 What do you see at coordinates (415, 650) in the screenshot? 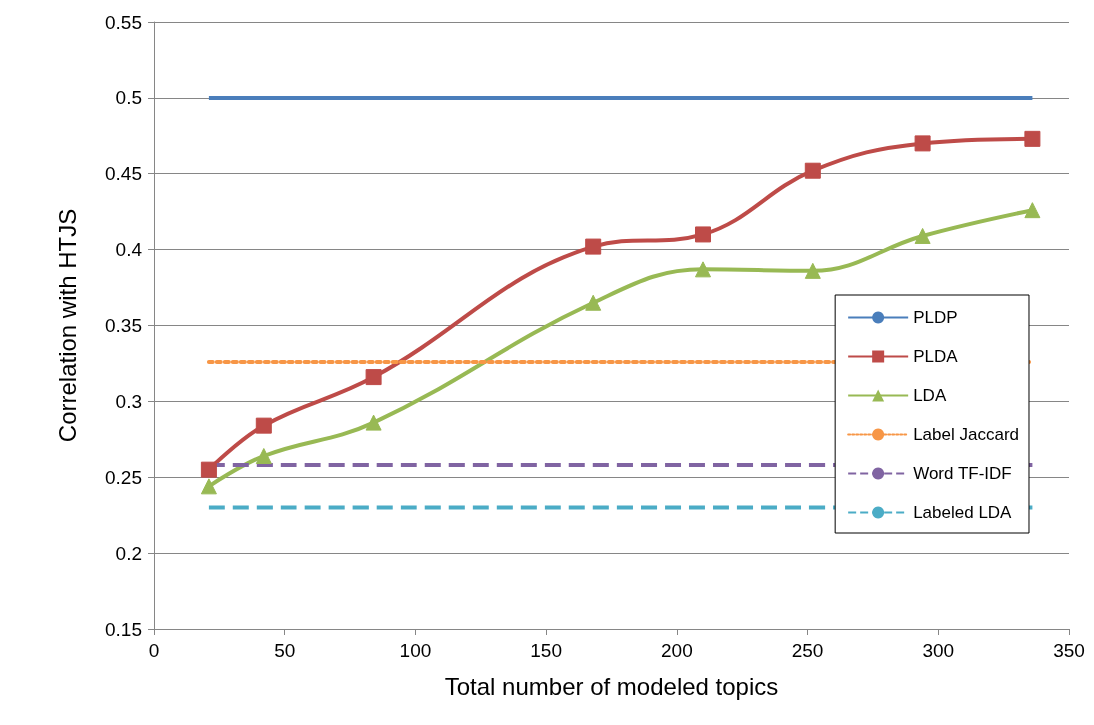
I see `x-tick-label: 100` at bounding box center [415, 650].